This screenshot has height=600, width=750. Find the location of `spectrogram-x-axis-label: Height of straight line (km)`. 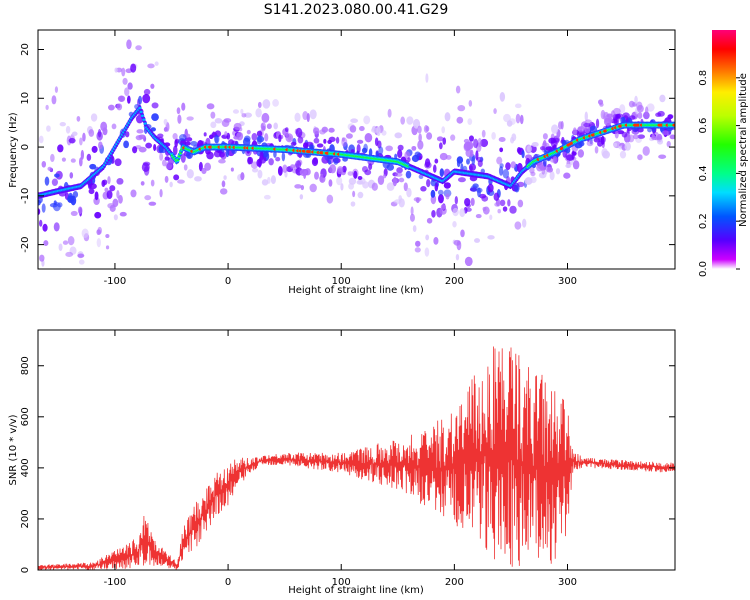

spectrogram-x-axis-label: Height of straight line (km) is located at coordinates (356, 290).